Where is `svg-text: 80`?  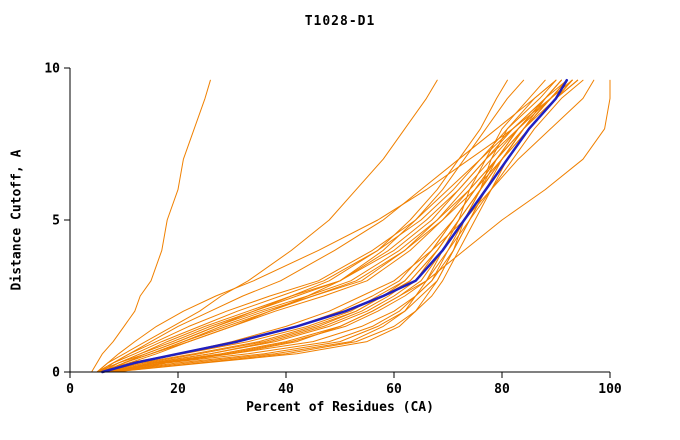 svg-text: 80 is located at coordinates (502, 389).